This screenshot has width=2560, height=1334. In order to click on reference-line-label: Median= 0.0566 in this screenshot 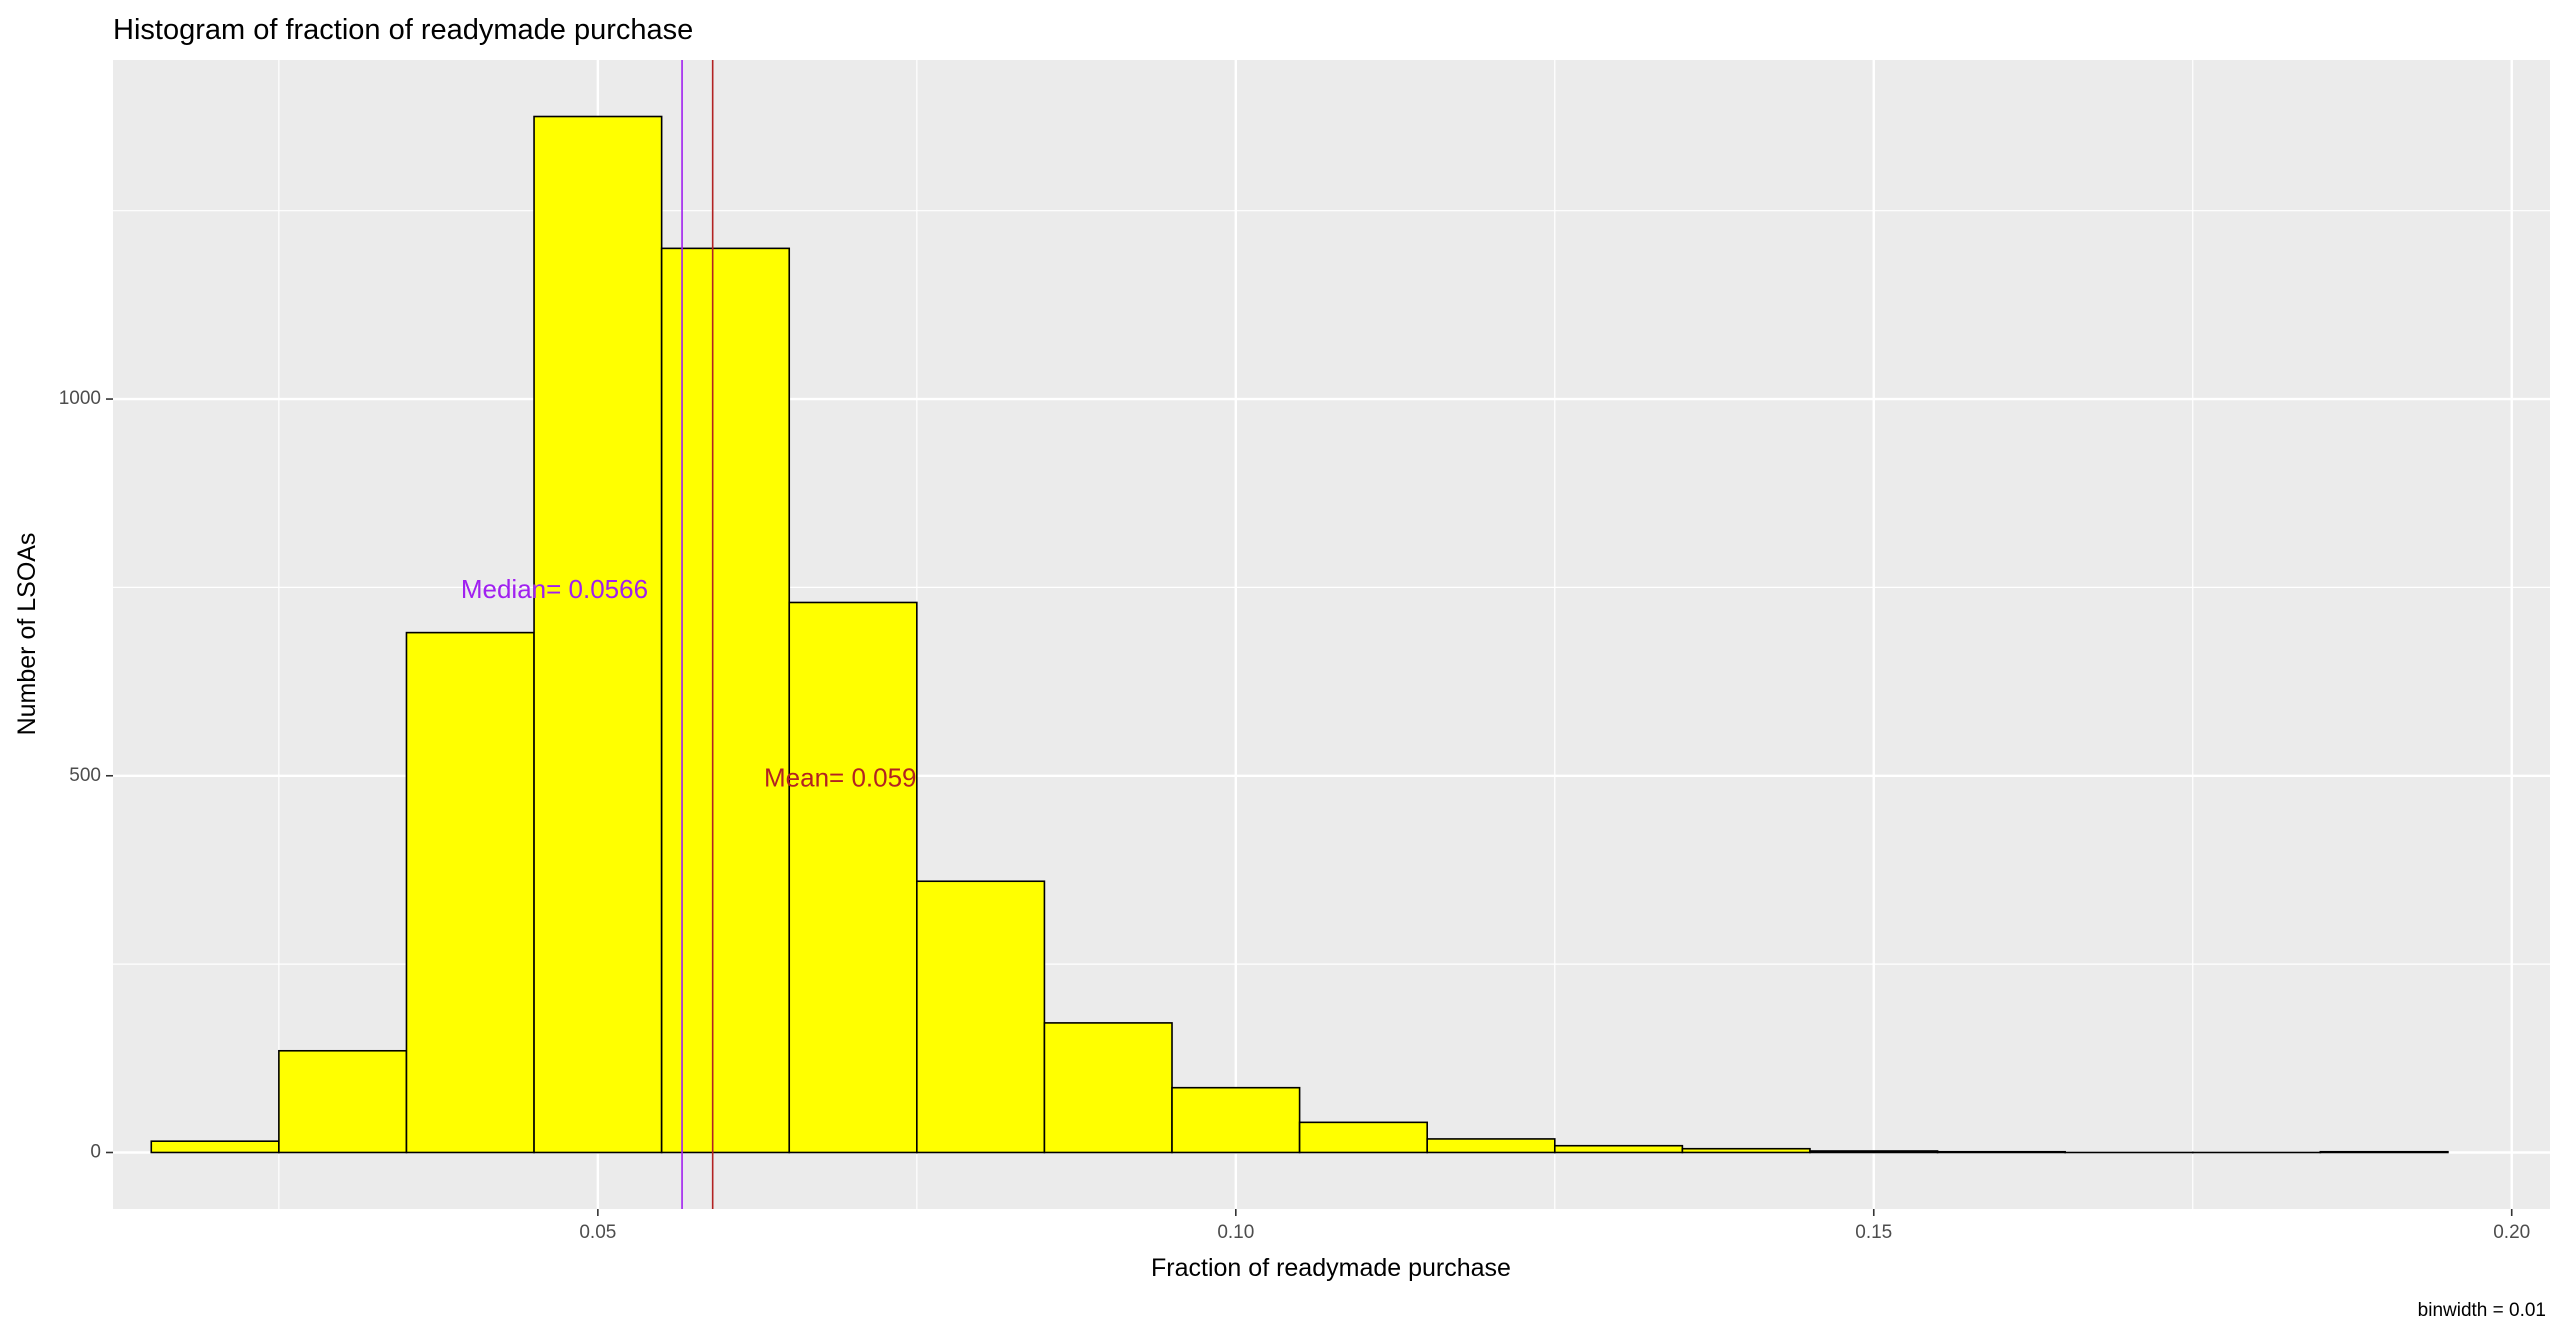, I will do `click(554, 589)`.